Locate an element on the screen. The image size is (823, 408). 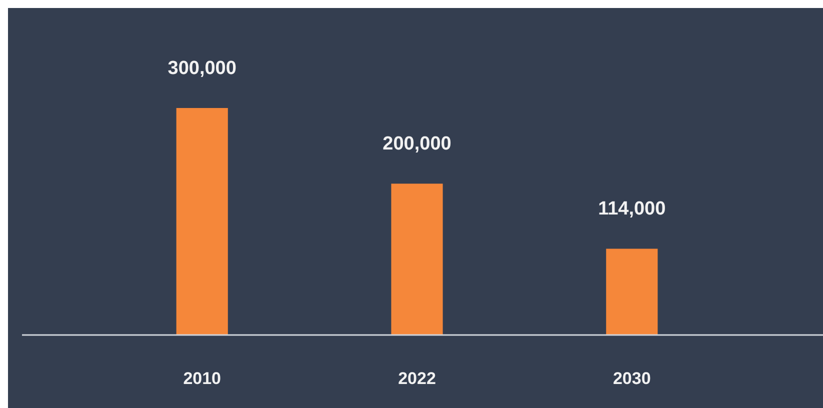
x-tick-label: 2022 is located at coordinates (417, 378).